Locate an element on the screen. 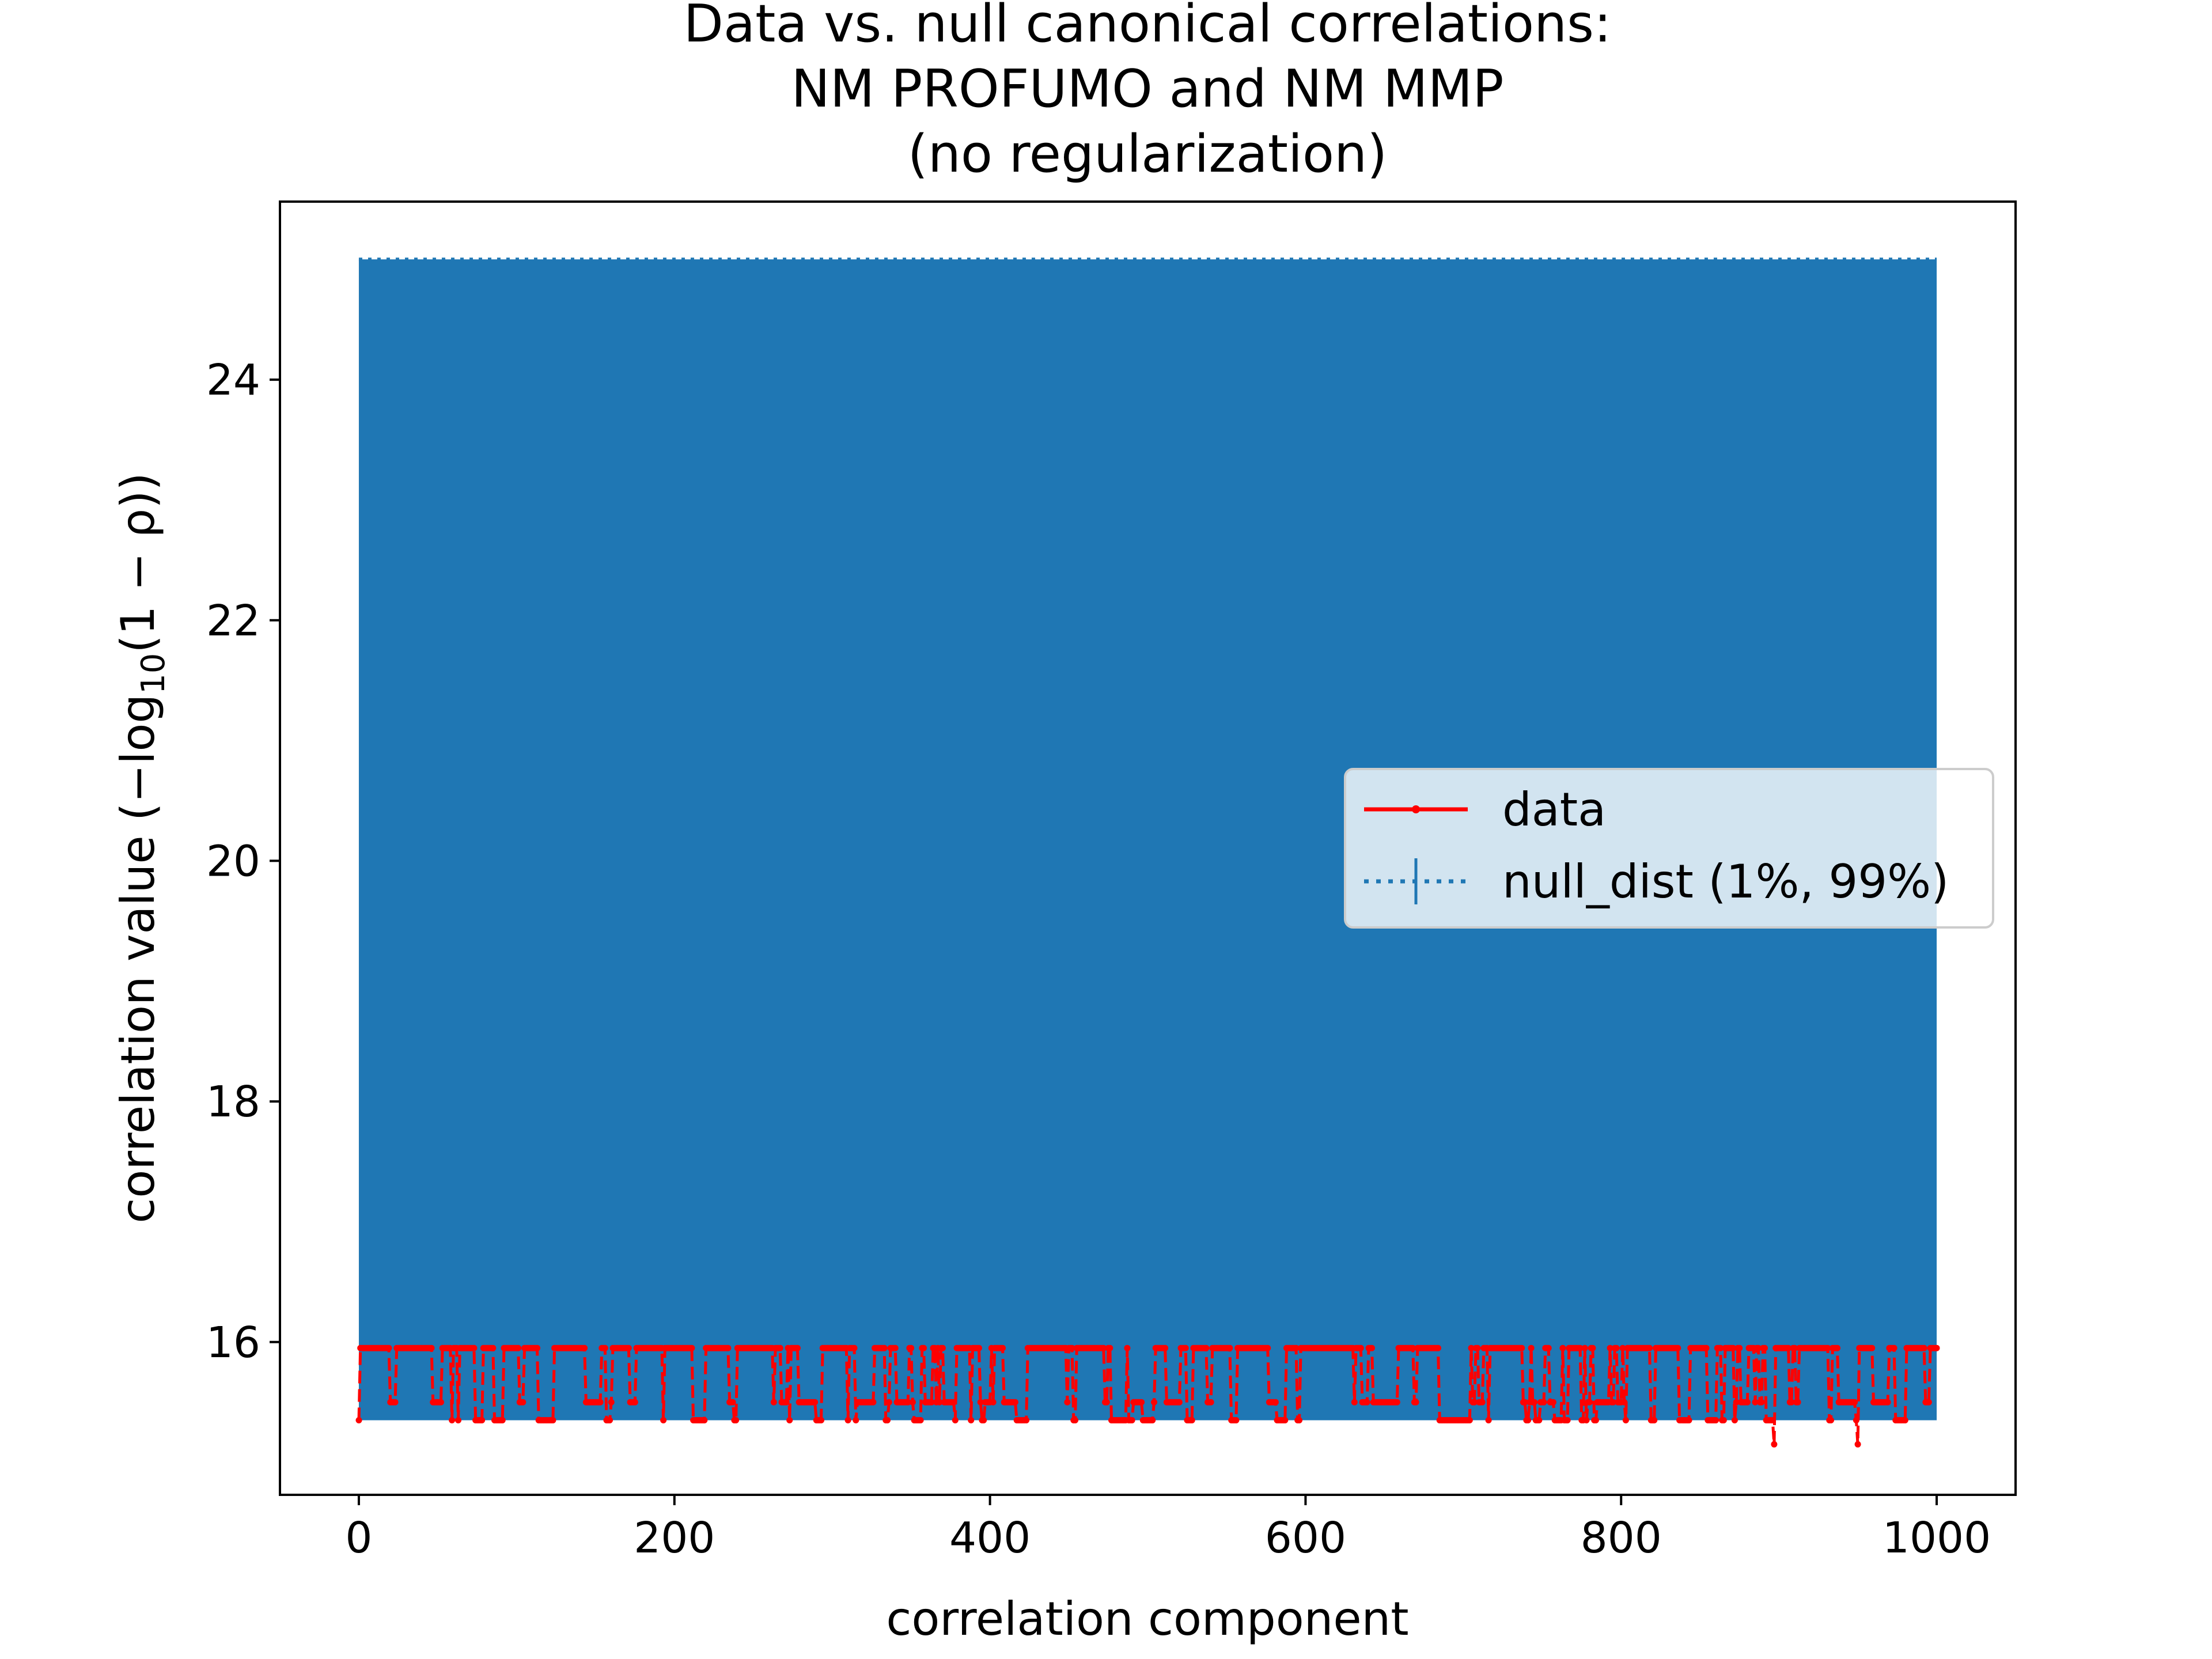 The width and height of the screenshot is (2212, 1659). y-axis-ticks: 16 18 20 22 24 is located at coordinates (243, 861).